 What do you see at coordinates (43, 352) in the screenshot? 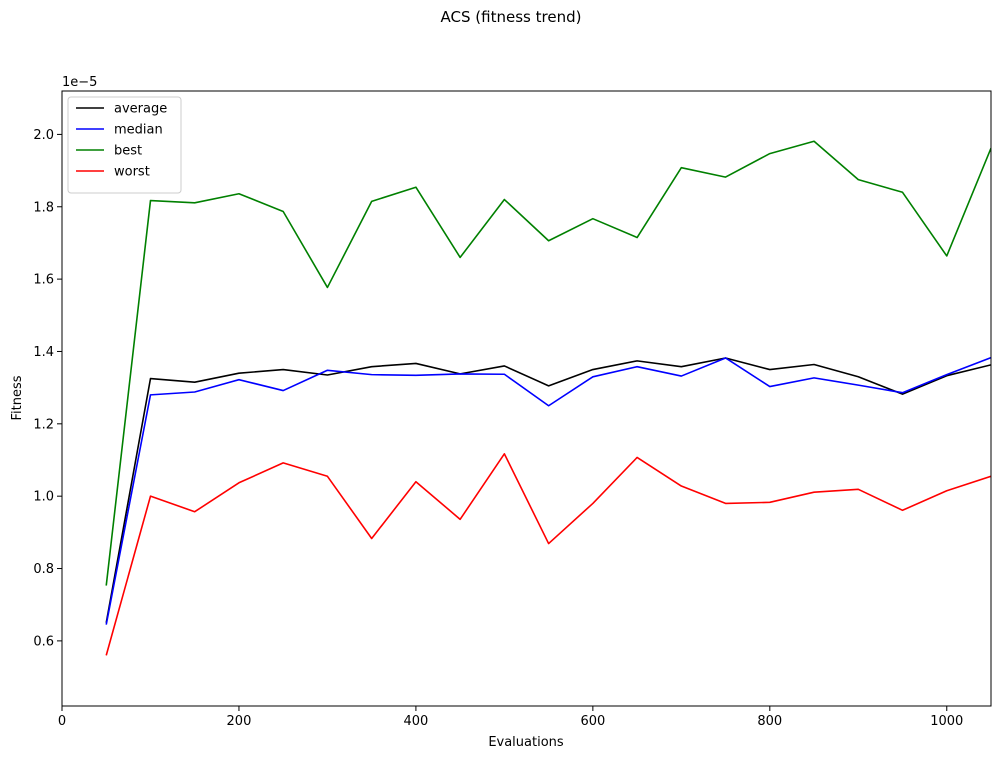
I see `y-tick-label: 1.4` at bounding box center [43, 352].